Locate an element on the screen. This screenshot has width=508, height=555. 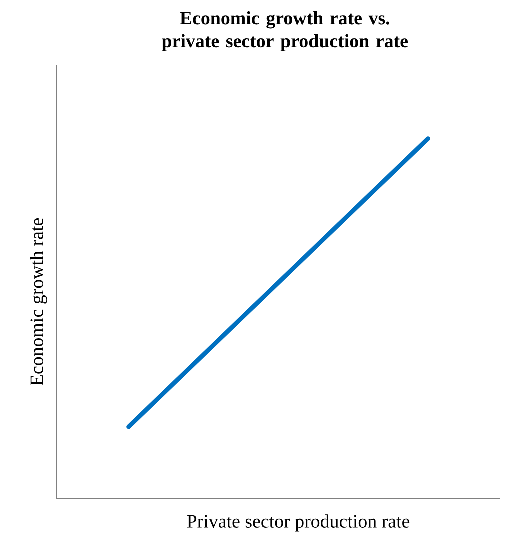
y-axis-title: Economic growth rate is located at coordinates (39, 302).